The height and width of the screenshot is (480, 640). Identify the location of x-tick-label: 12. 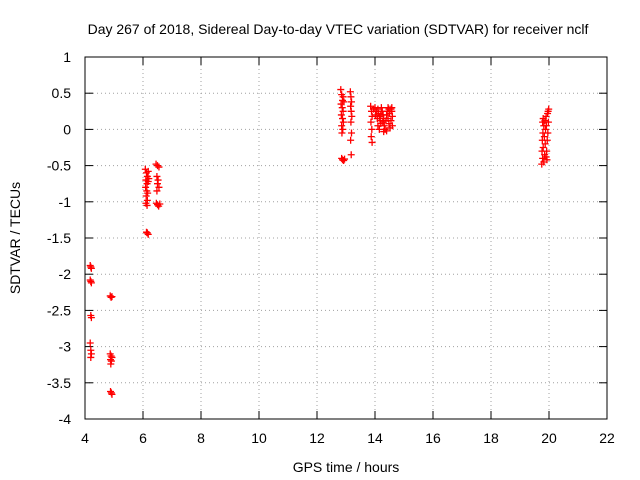
(317, 438).